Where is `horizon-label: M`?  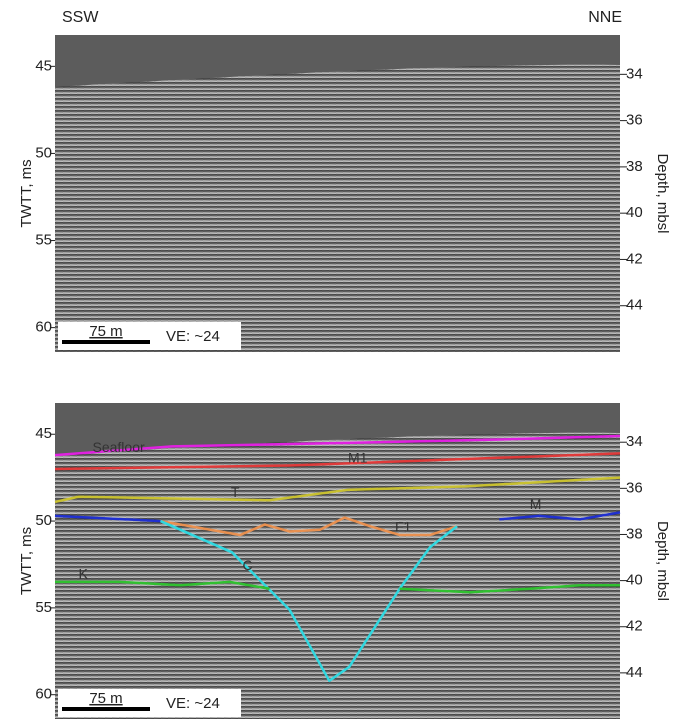
horizon-label: M is located at coordinates (536, 504).